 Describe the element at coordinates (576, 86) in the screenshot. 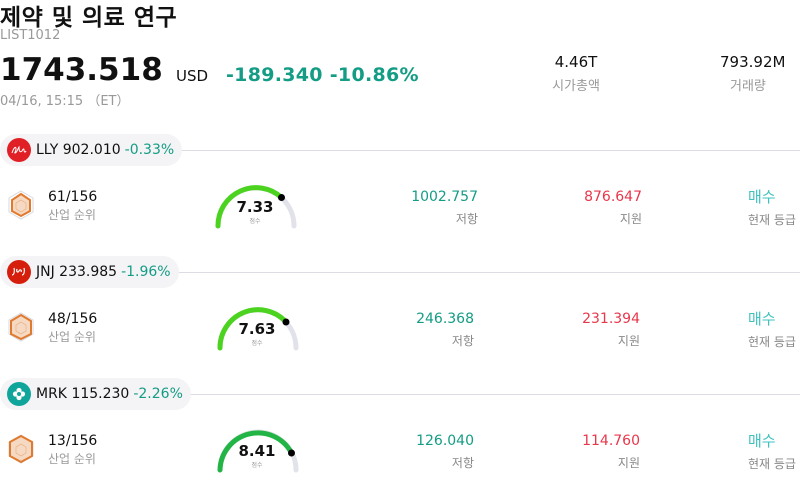

I see `market-cap-label: 시가총액` at that location.